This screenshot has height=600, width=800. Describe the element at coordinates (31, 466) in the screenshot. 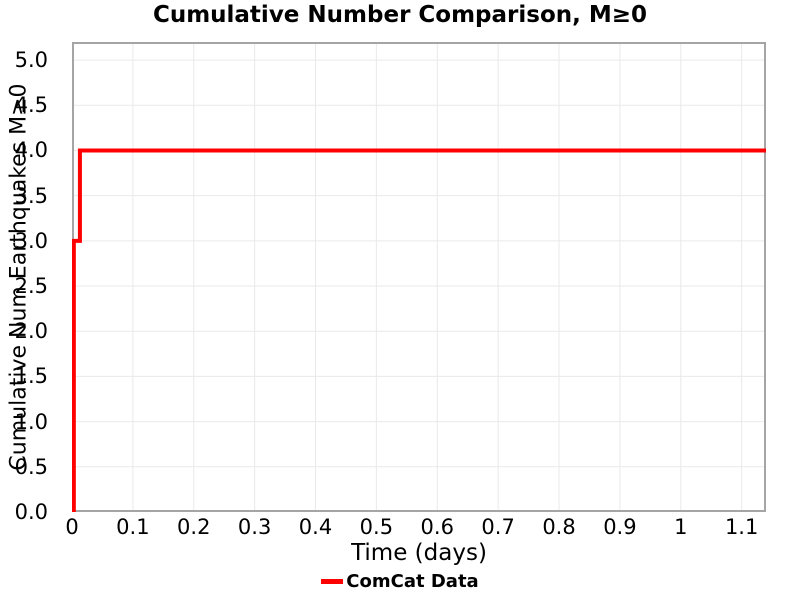

I see `y-tick-label: 0.5` at that location.